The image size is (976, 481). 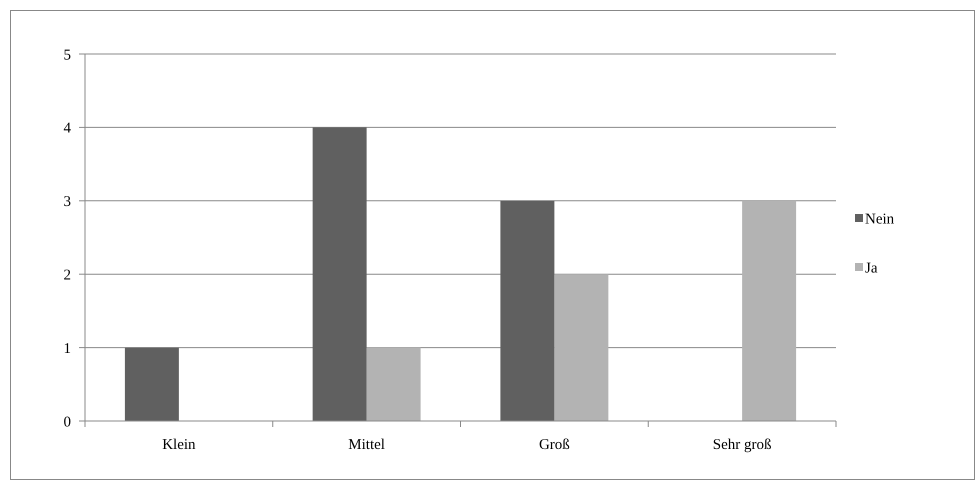 I want to click on y-tick-label: 5, so click(x=67, y=55).